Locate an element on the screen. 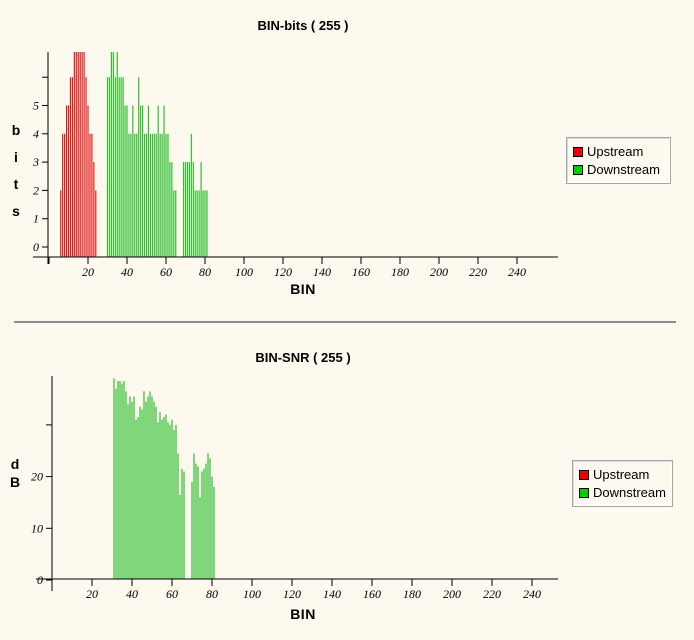  bits-y-label-char: b is located at coordinates (16, 130).